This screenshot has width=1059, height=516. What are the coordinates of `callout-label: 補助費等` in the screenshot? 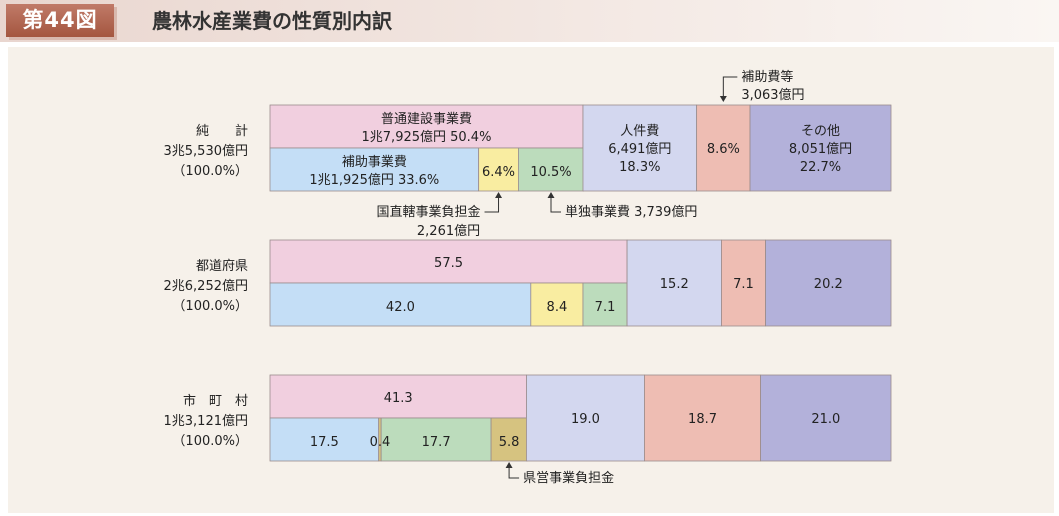 It's located at (767, 77).